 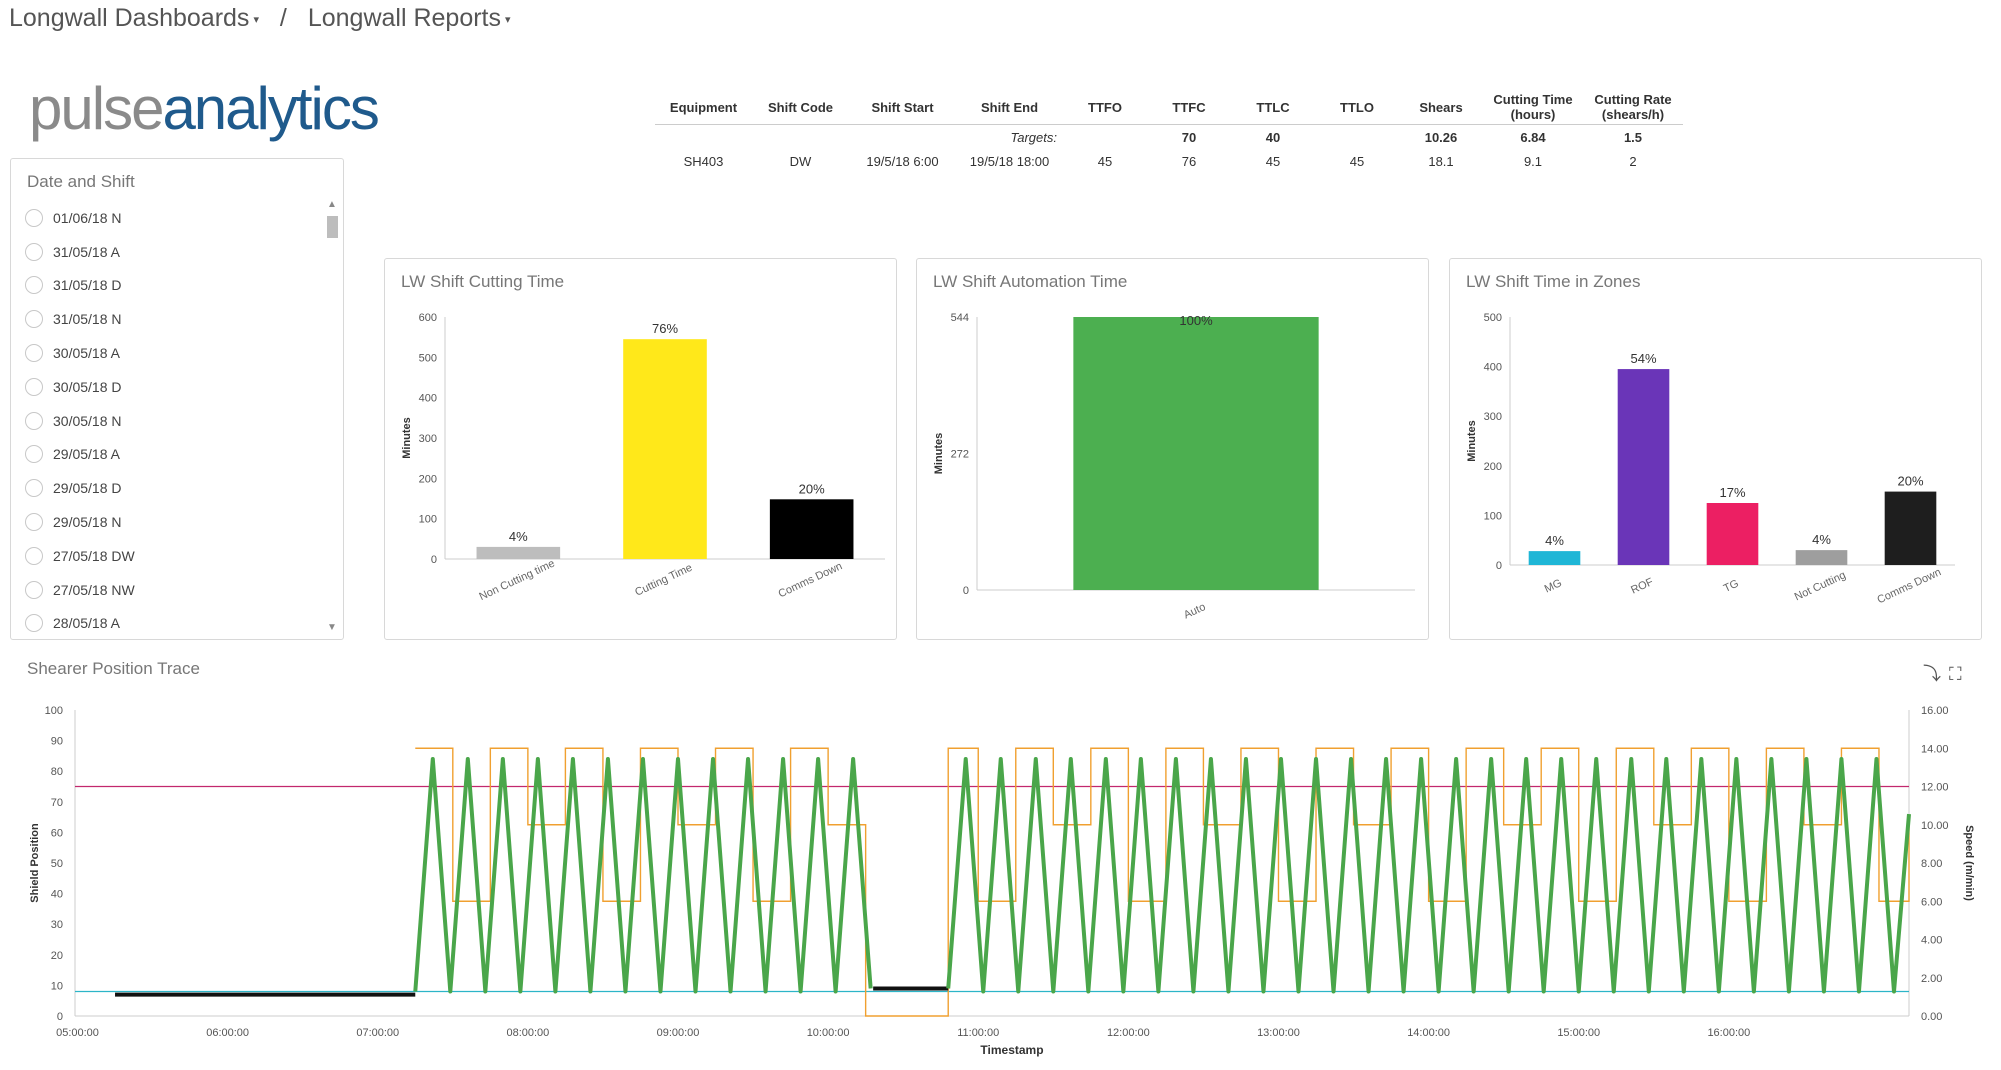 What do you see at coordinates (175, 455) in the screenshot?
I see `date-shift-option: 29/05/18 A` at bounding box center [175, 455].